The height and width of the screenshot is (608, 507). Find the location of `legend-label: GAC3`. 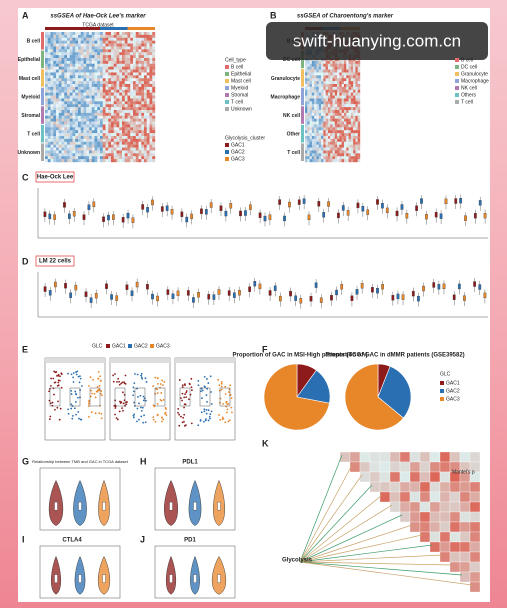

legend-label: GAC3 is located at coordinates (238, 159).